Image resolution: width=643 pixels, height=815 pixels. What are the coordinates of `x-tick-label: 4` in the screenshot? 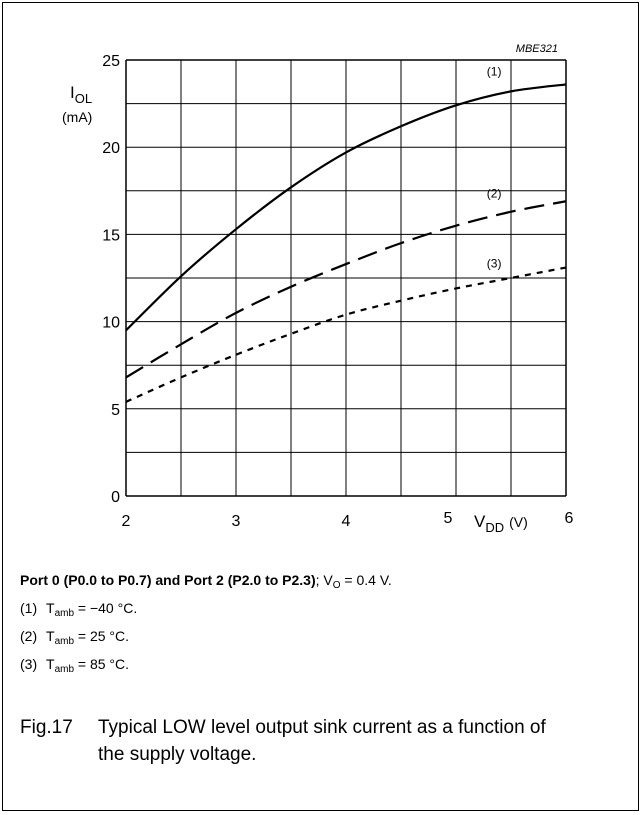 It's located at (346, 521).